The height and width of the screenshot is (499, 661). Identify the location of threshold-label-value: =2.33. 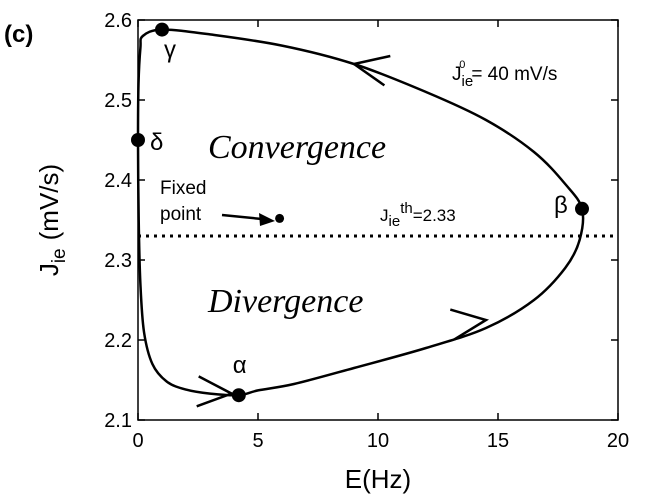
(434, 215).